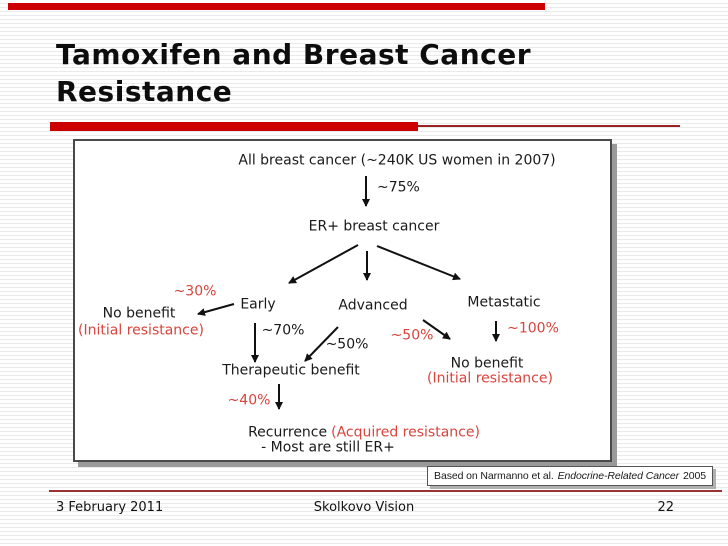 This screenshot has height=546, width=728. I want to click on footer: 3 February 2011 Skolkovo Vision 22, so click(364, 509).